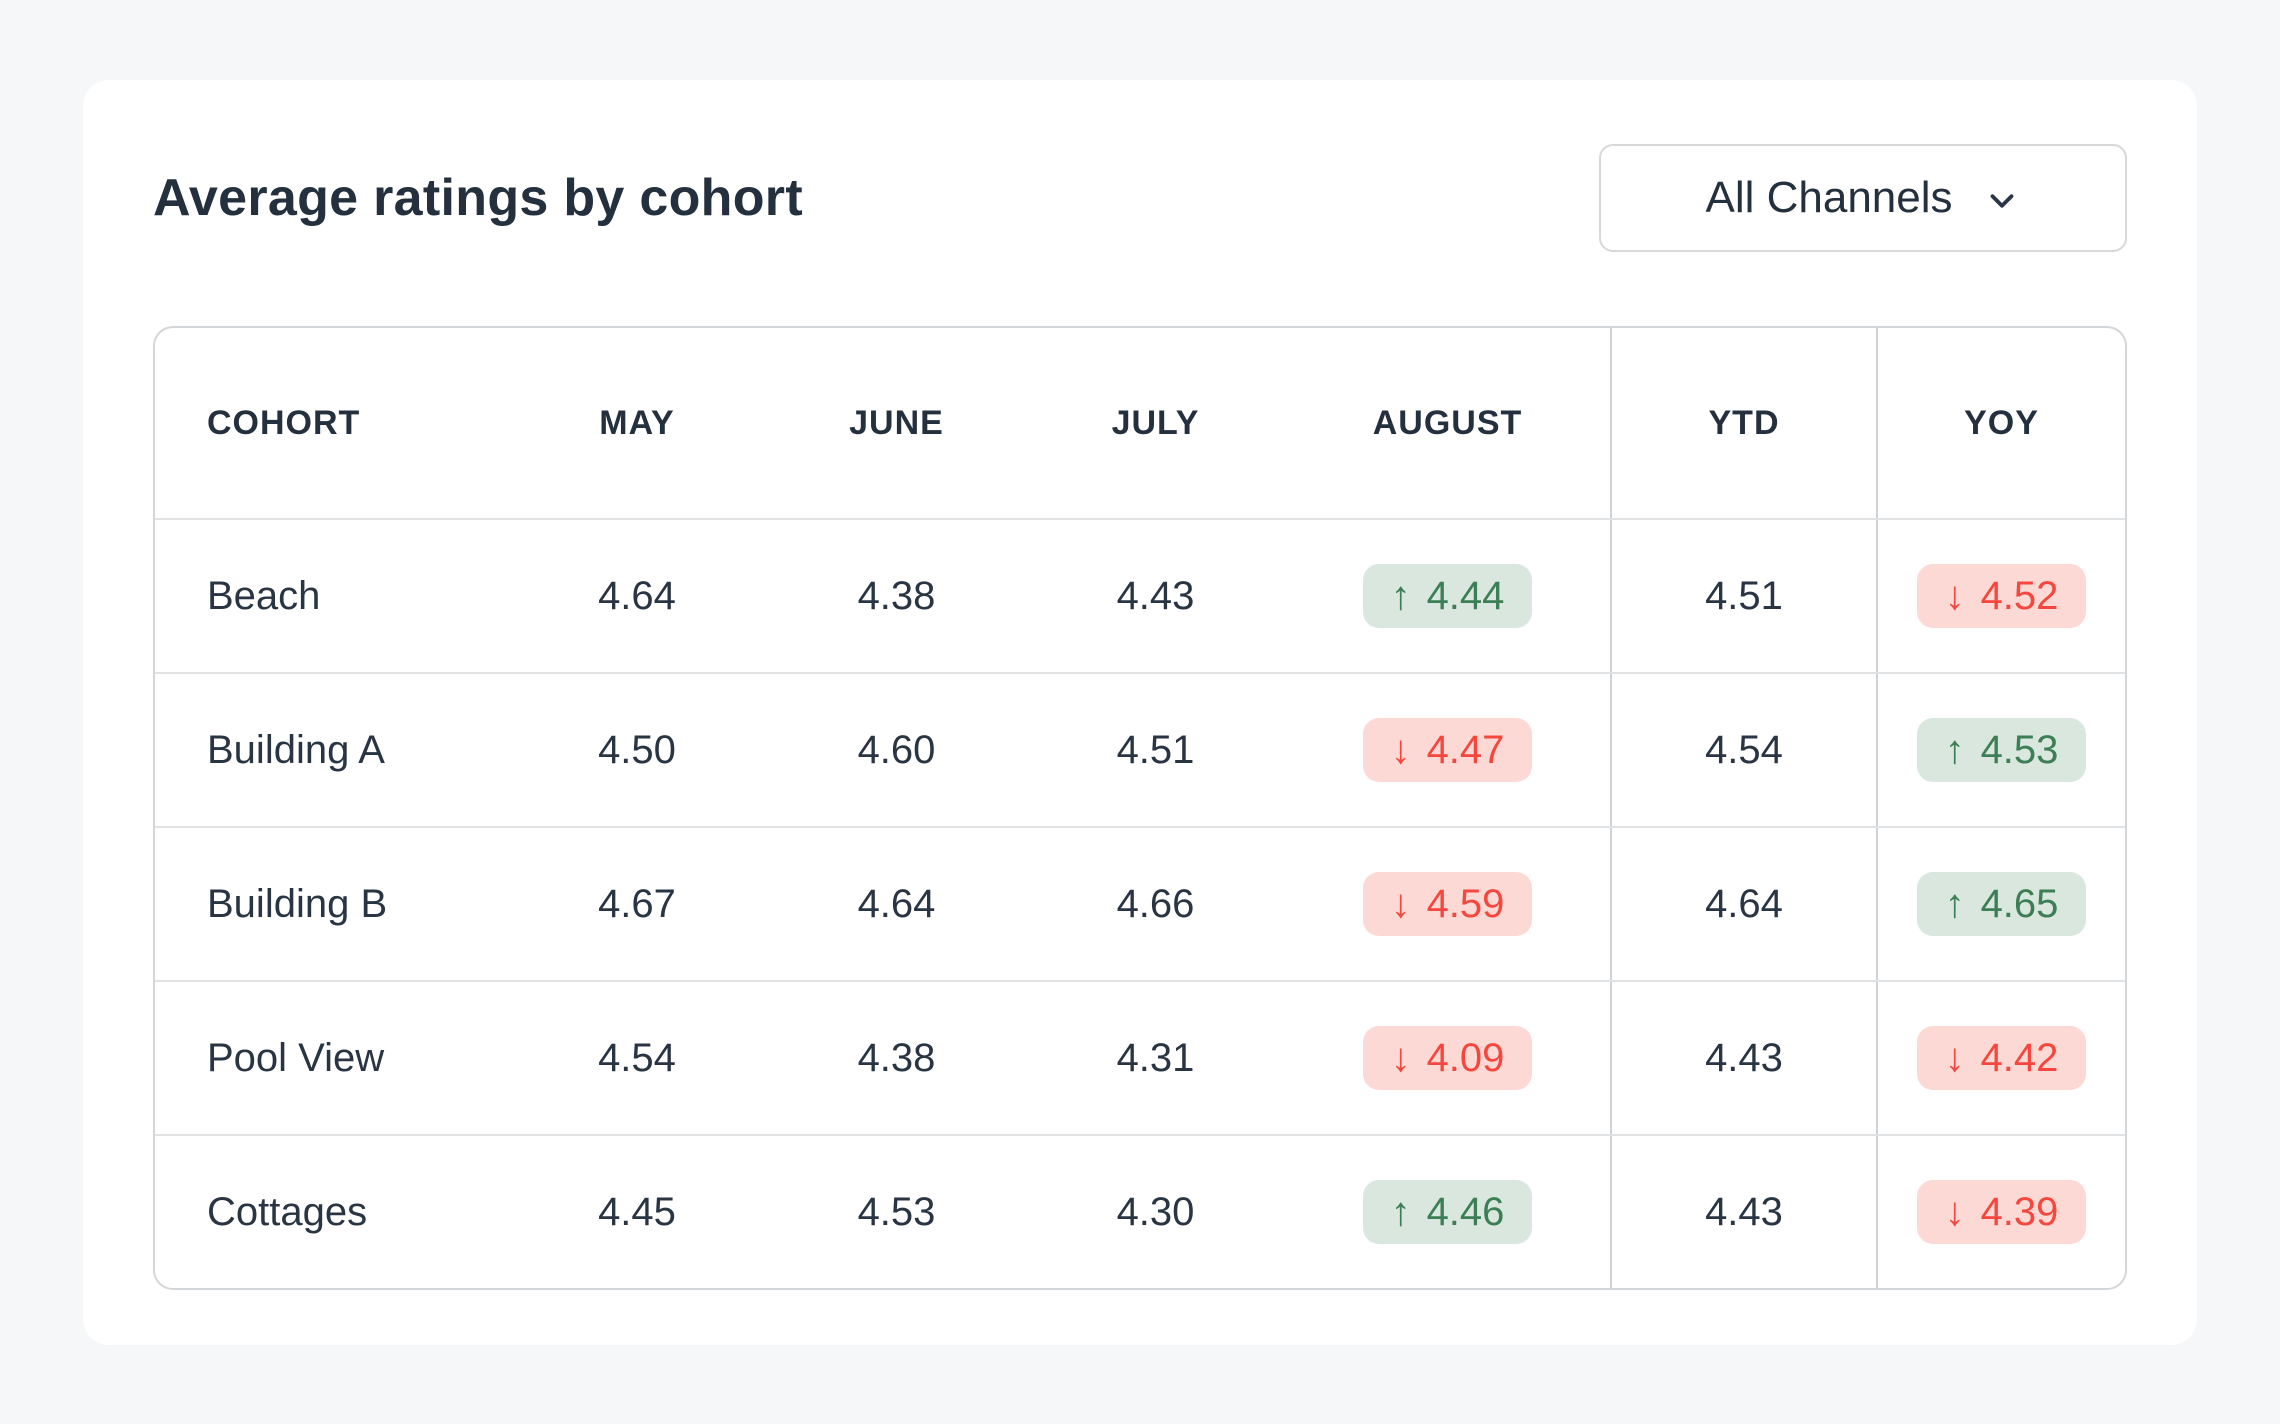 Image resolution: width=2280 pixels, height=1424 pixels. I want to click on yoy-cell: ↓ 4.42, so click(2000, 1058).